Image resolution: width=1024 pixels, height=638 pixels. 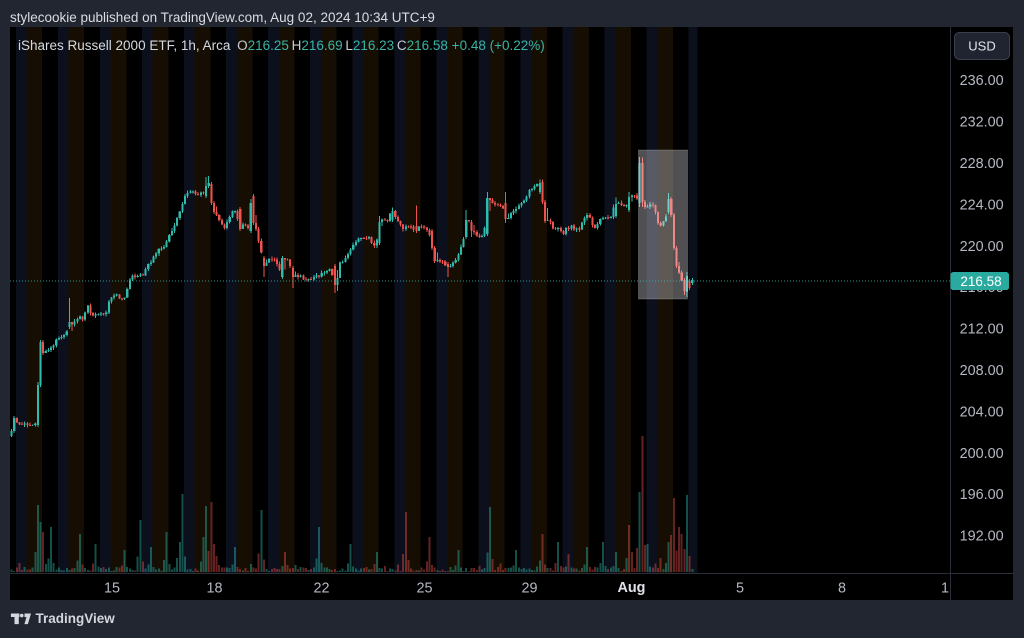 I want to click on svg-text: 200.00, so click(x=982, y=454).